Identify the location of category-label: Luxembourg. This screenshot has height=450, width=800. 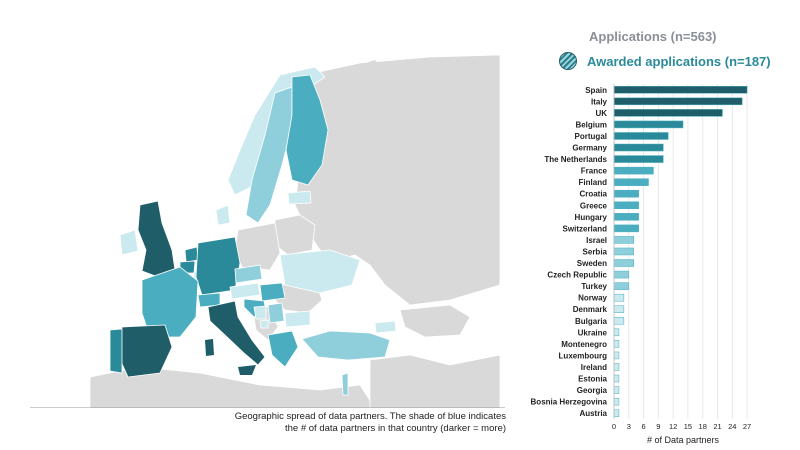
(583, 355).